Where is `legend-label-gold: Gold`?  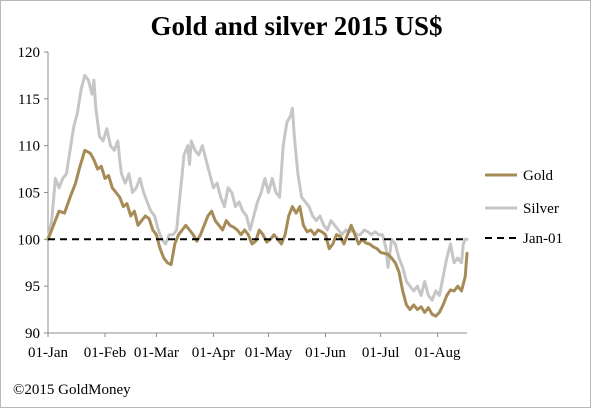 legend-label-gold: Gold is located at coordinates (538, 176).